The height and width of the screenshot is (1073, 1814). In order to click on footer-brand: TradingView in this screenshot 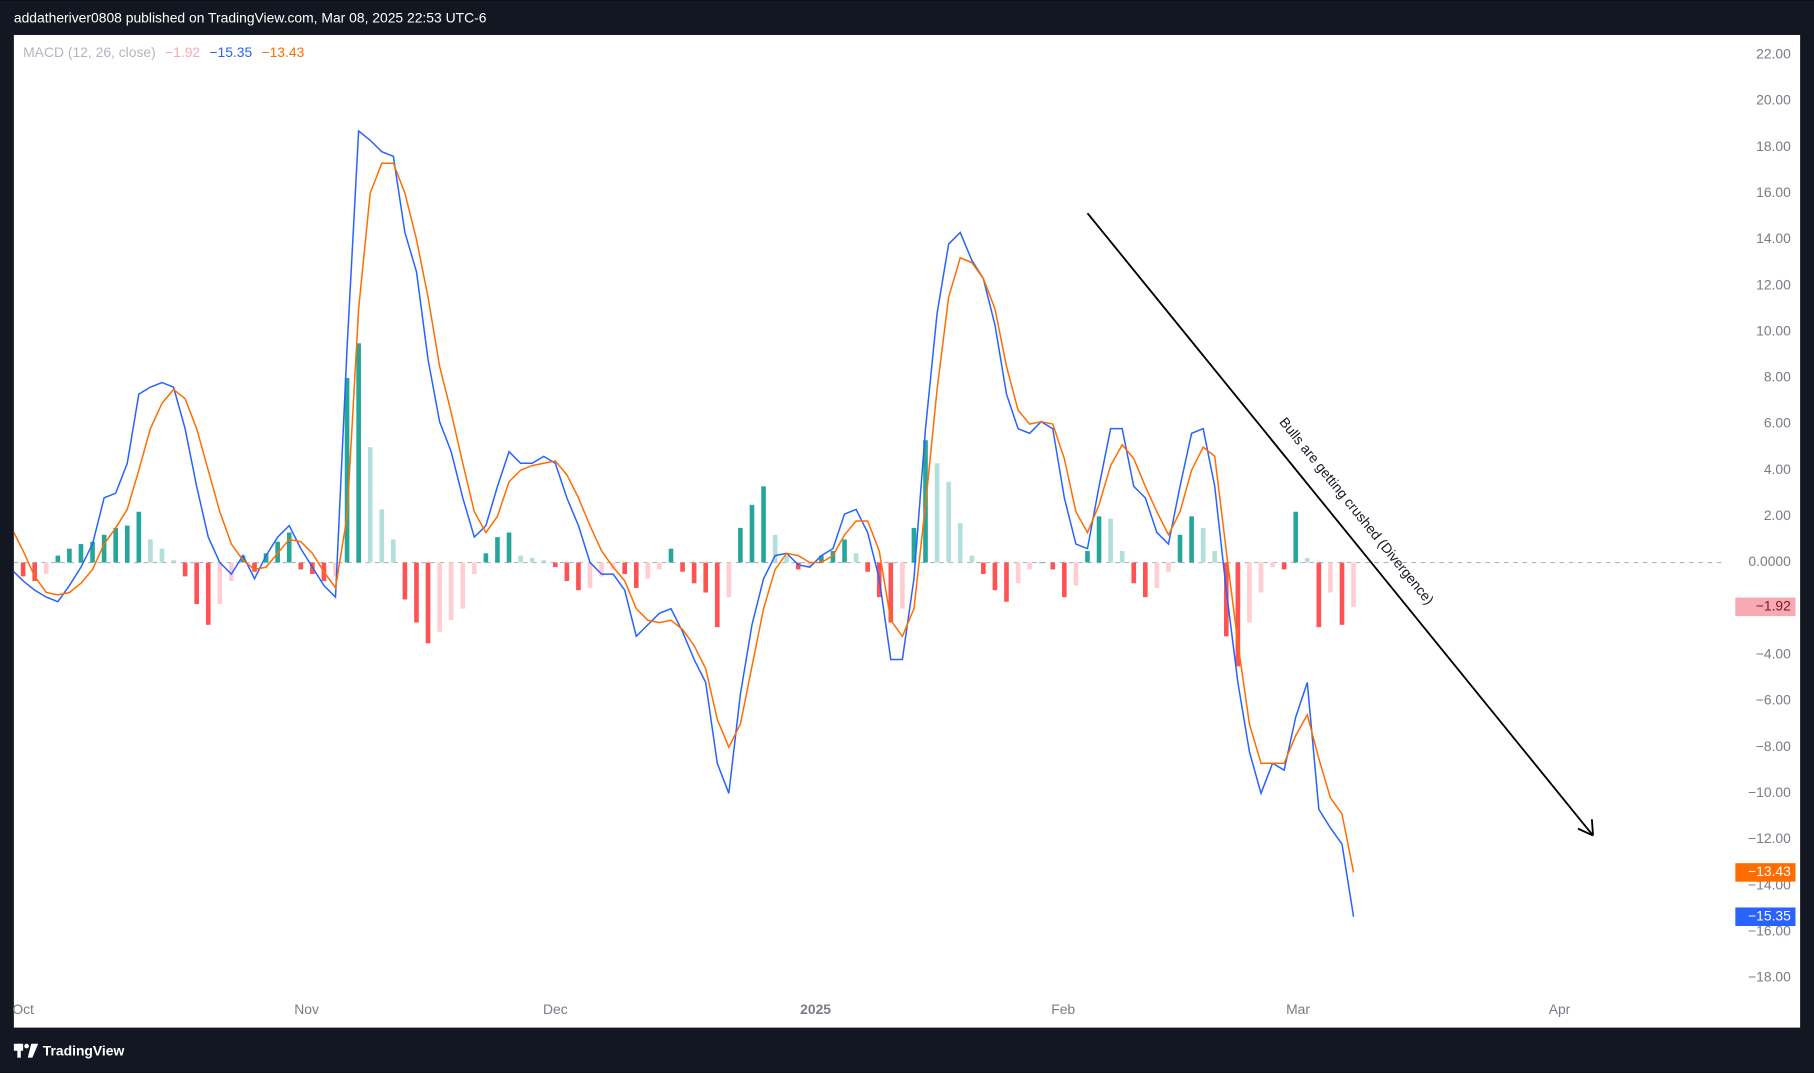, I will do `click(84, 1051)`.